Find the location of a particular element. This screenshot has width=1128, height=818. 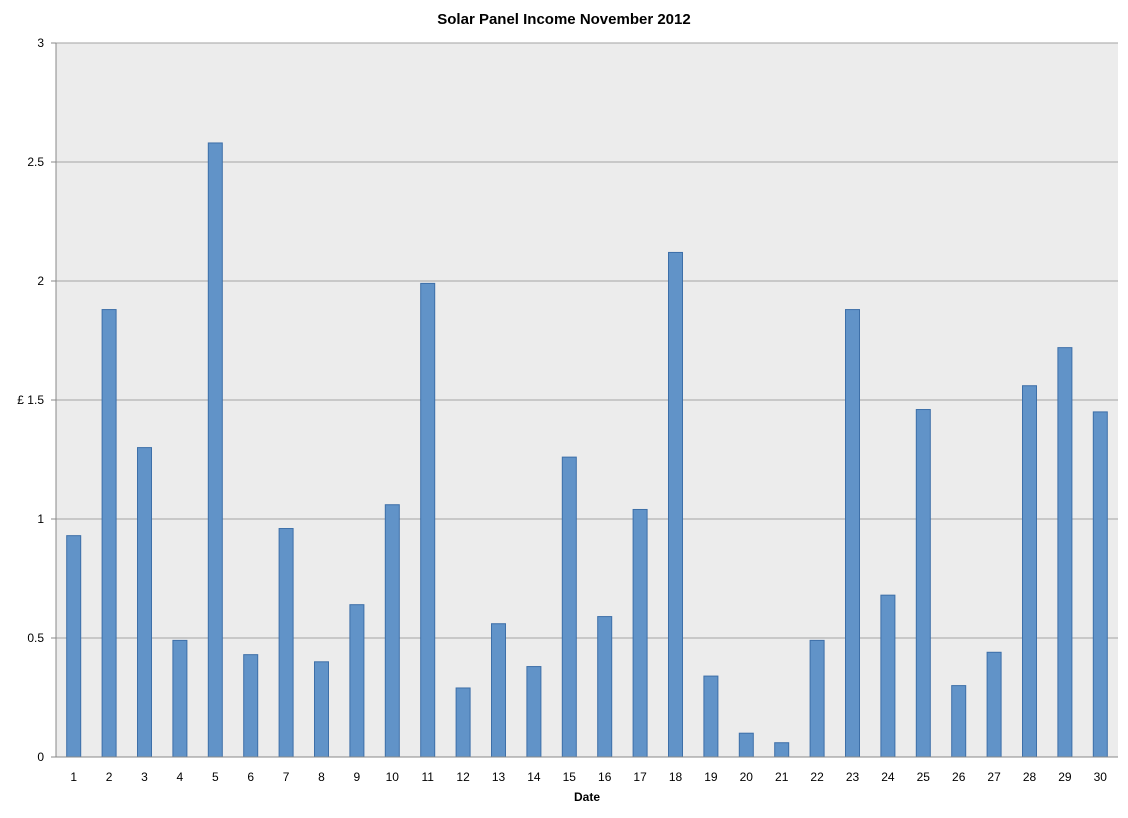

x-tick-label: 13 is located at coordinates (499, 777).